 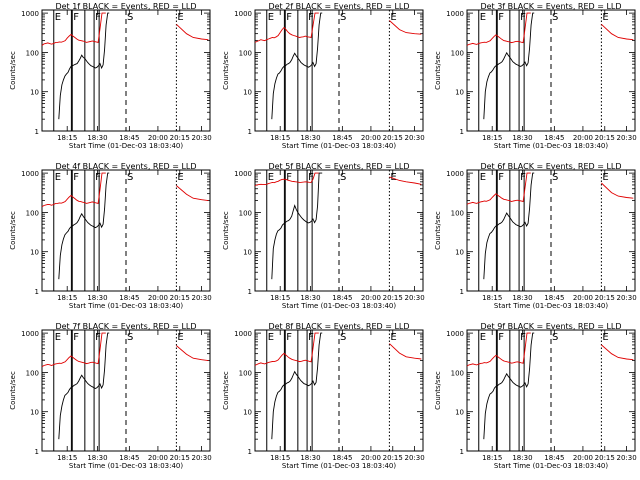 I want to click on panel-title: Det 3f BLACK = Events, RED = LLD, so click(x=550, y=6).